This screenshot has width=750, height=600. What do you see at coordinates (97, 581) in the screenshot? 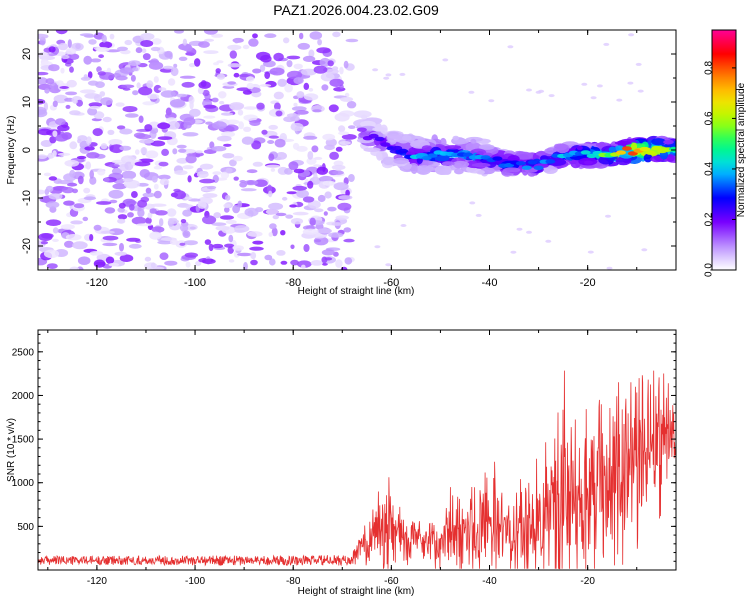
I see `x-tick-label: -120` at bounding box center [97, 581].